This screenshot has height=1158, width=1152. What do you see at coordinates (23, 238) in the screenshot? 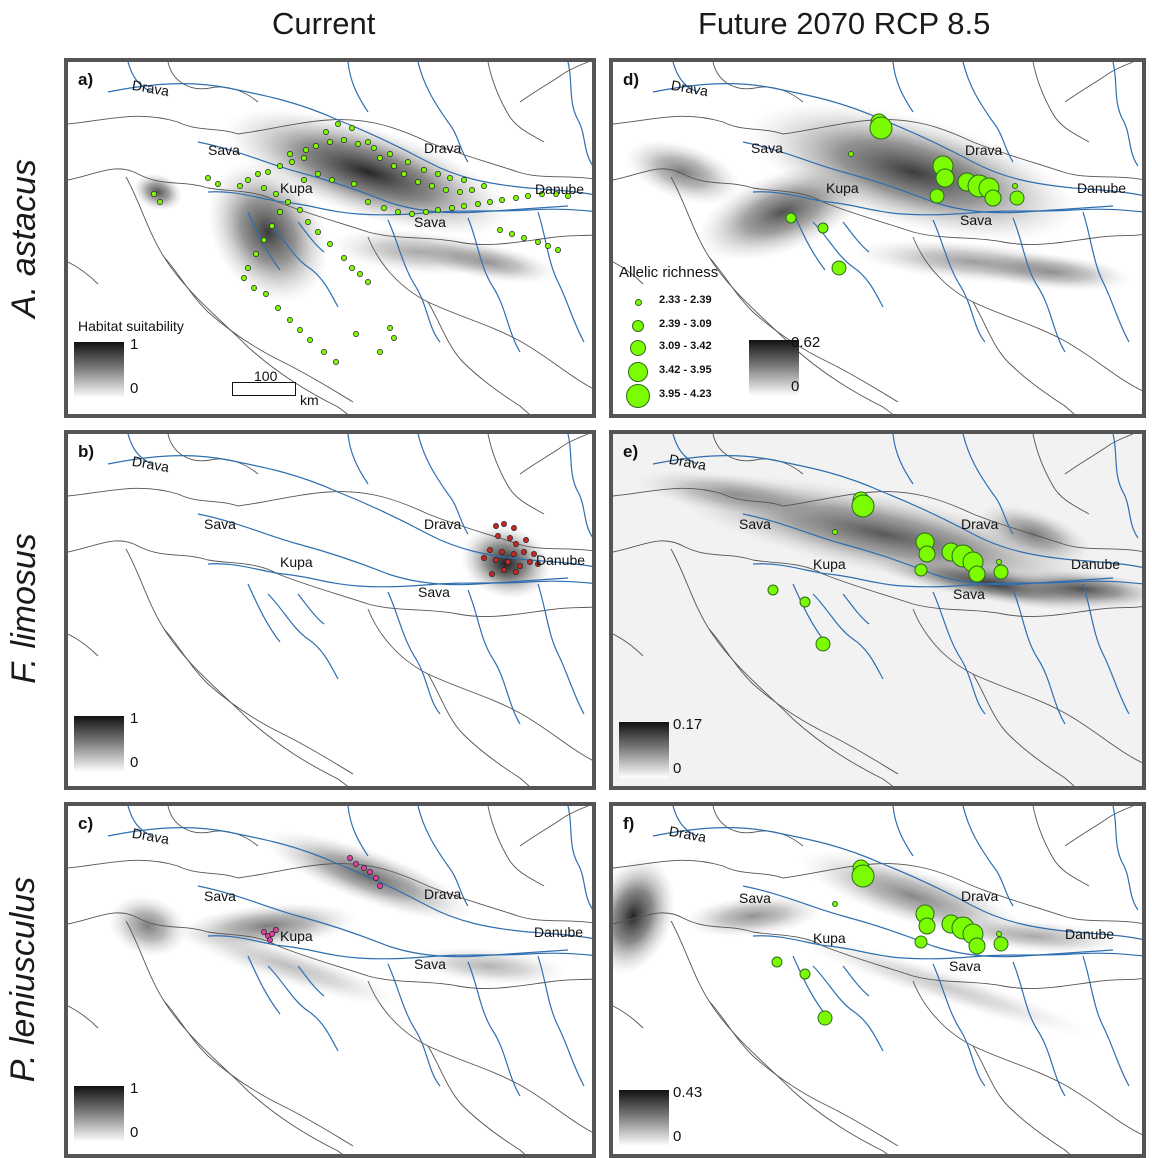
I see `row-title-astacus: A. astacus` at bounding box center [23, 238].